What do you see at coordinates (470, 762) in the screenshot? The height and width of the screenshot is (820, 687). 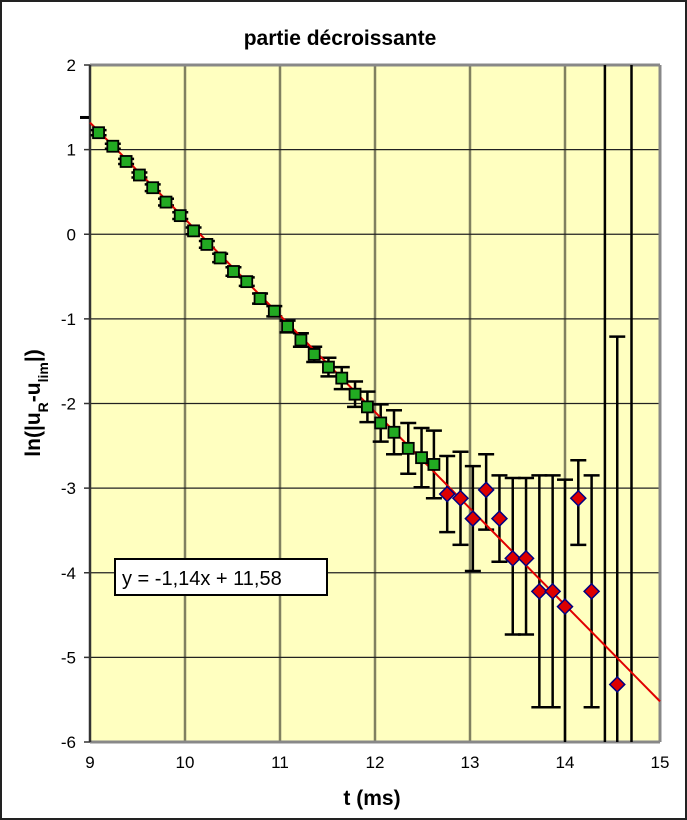 I see `x-tick-label: 13` at bounding box center [470, 762].